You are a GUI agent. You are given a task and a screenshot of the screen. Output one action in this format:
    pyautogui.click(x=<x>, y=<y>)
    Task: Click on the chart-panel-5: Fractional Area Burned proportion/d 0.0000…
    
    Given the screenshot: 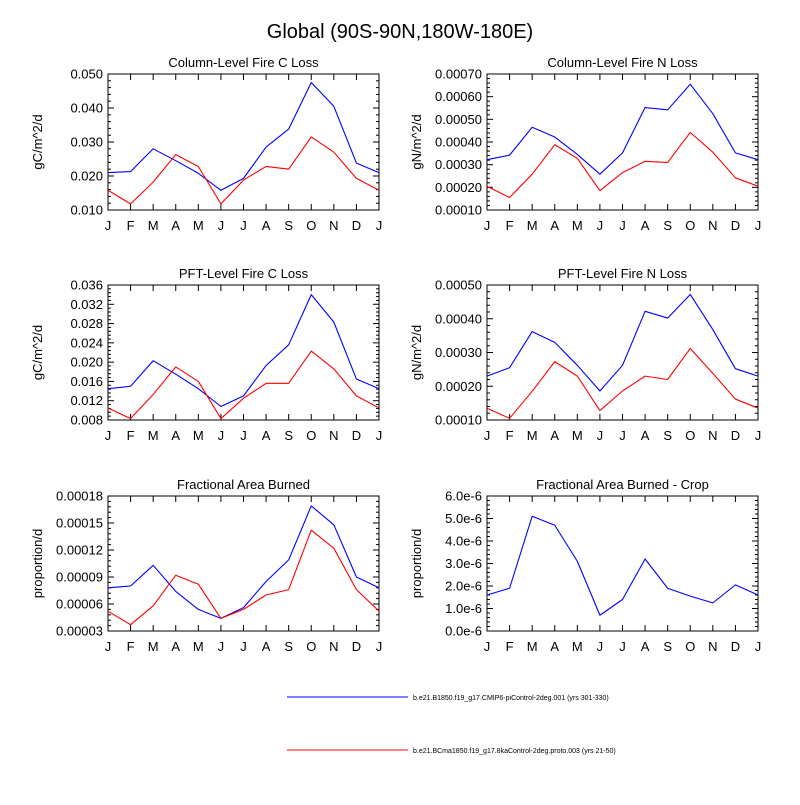 What is the action you would take?
    pyautogui.click(x=206, y=565)
    